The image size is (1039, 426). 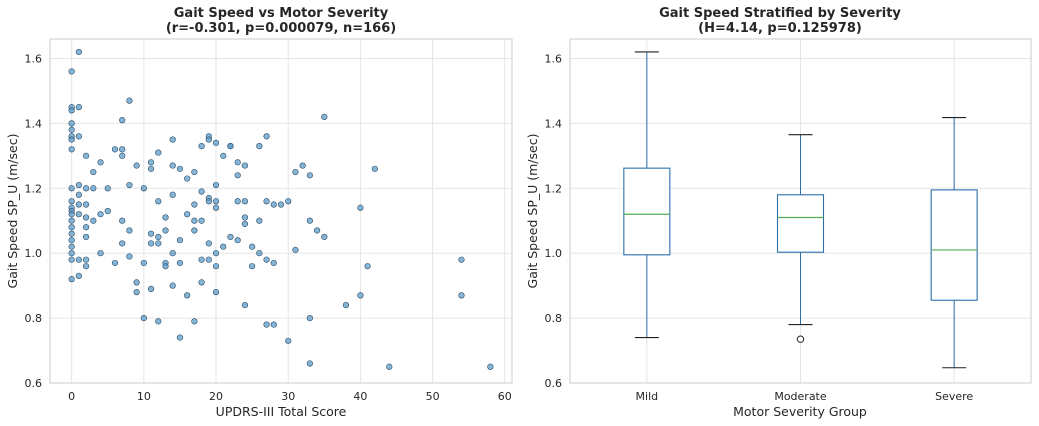 What do you see at coordinates (554, 123) in the screenshot?
I see `boxplot-y-tick-label: 1.4` at bounding box center [554, 123].